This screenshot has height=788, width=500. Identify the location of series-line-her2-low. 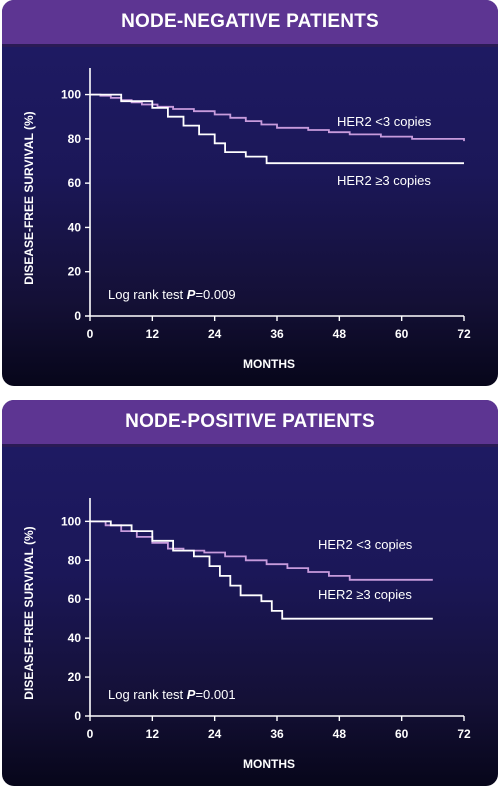
(277, 117).